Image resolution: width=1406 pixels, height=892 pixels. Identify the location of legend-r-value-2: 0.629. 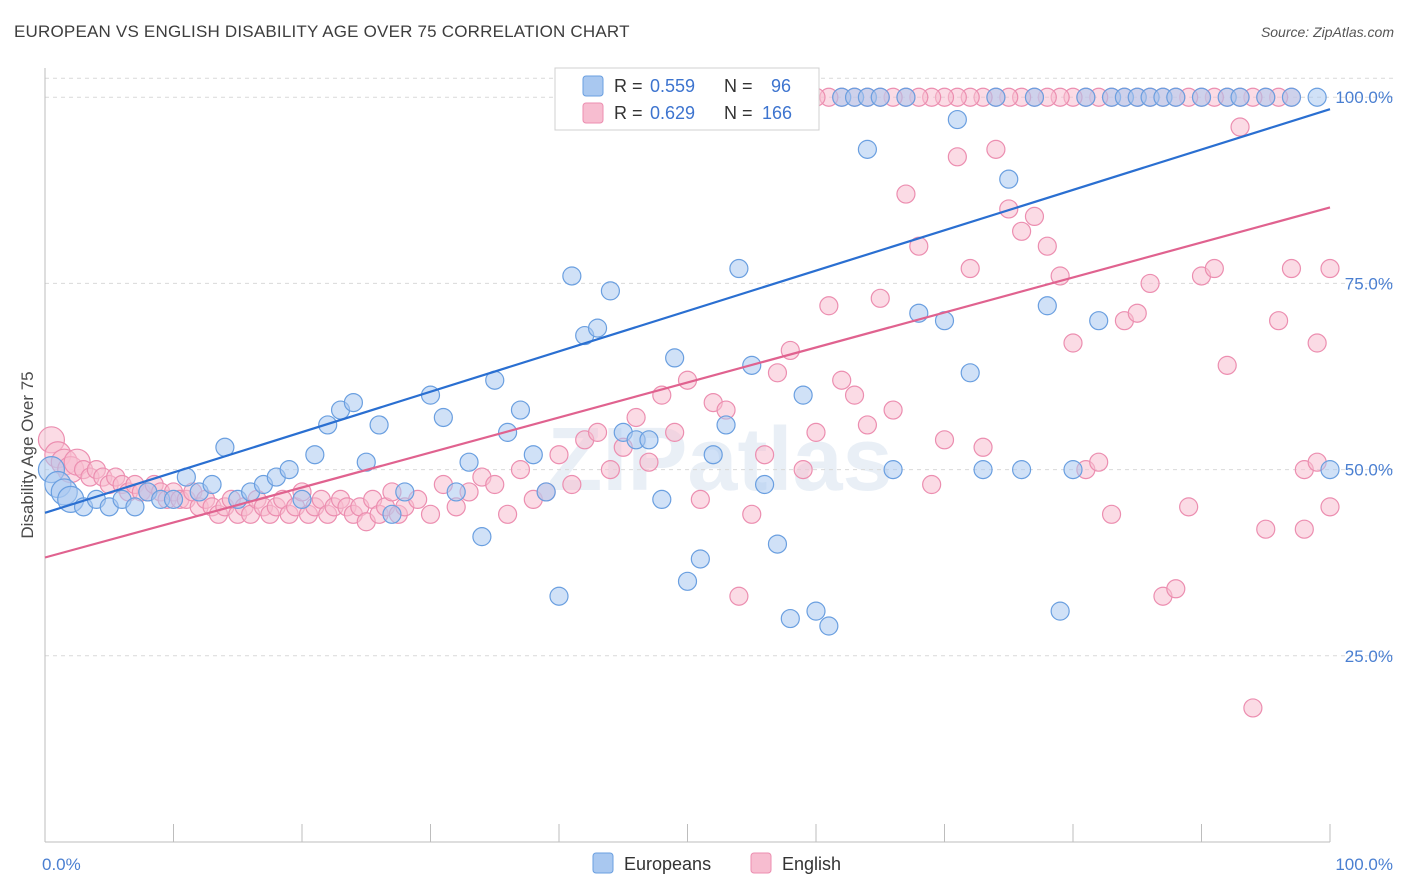
(672, 113).